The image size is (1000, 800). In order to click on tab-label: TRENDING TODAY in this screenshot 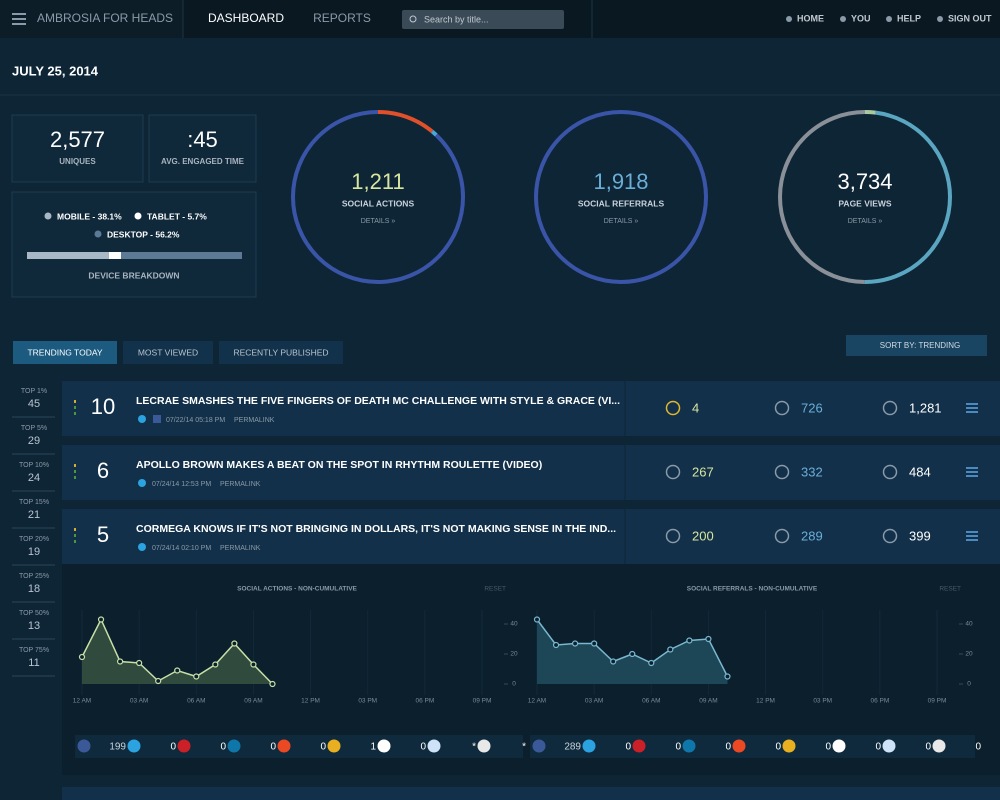, I will do `click(64, 352)`.